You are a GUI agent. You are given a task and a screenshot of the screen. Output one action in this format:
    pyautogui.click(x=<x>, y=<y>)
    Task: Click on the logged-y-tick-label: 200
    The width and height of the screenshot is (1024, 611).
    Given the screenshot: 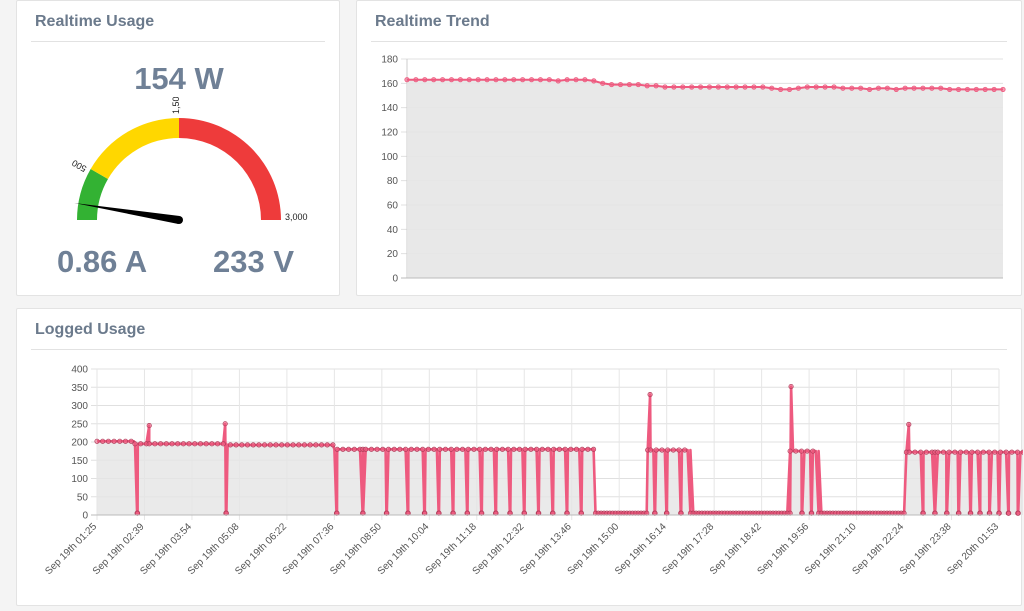 What is the action you would take?
    pyautogui.click(x=79, y=443)
    